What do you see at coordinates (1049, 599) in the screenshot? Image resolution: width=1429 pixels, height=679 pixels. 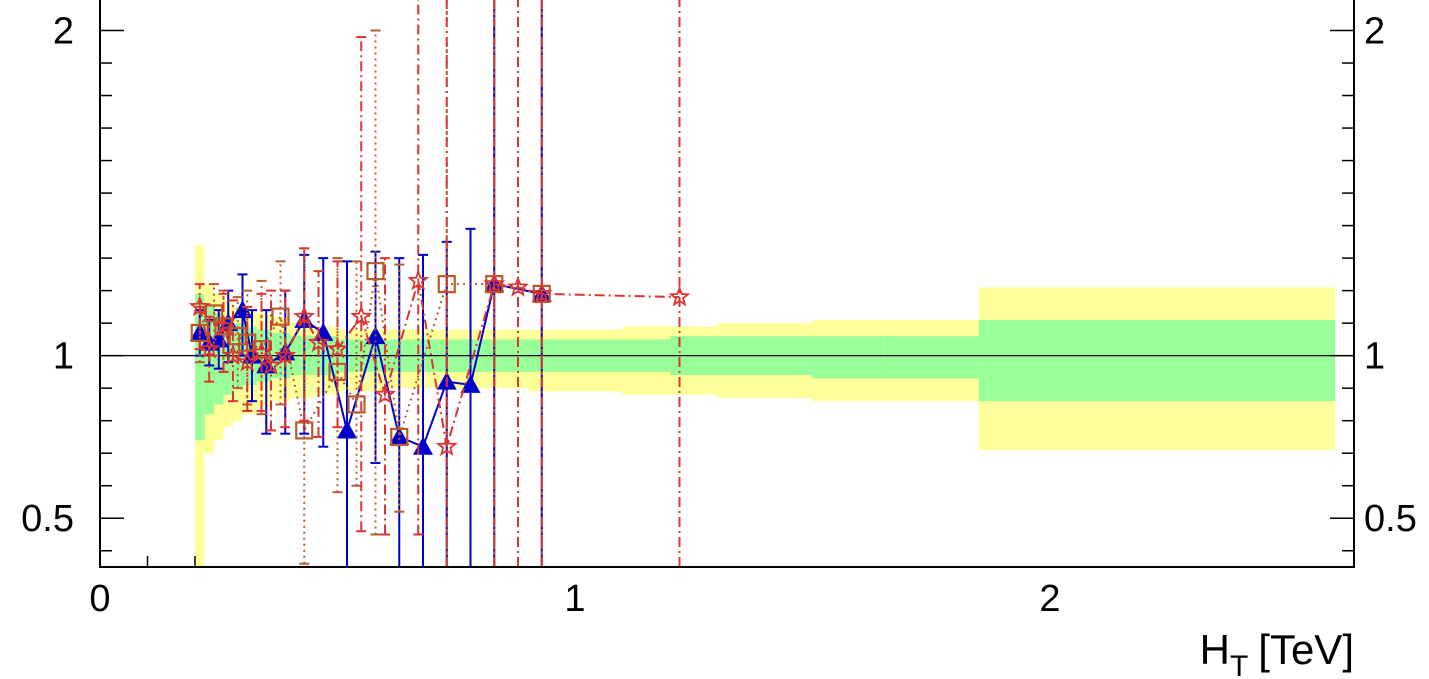 I see `x-tick-label: 2` at bounding box center [1049, 599].